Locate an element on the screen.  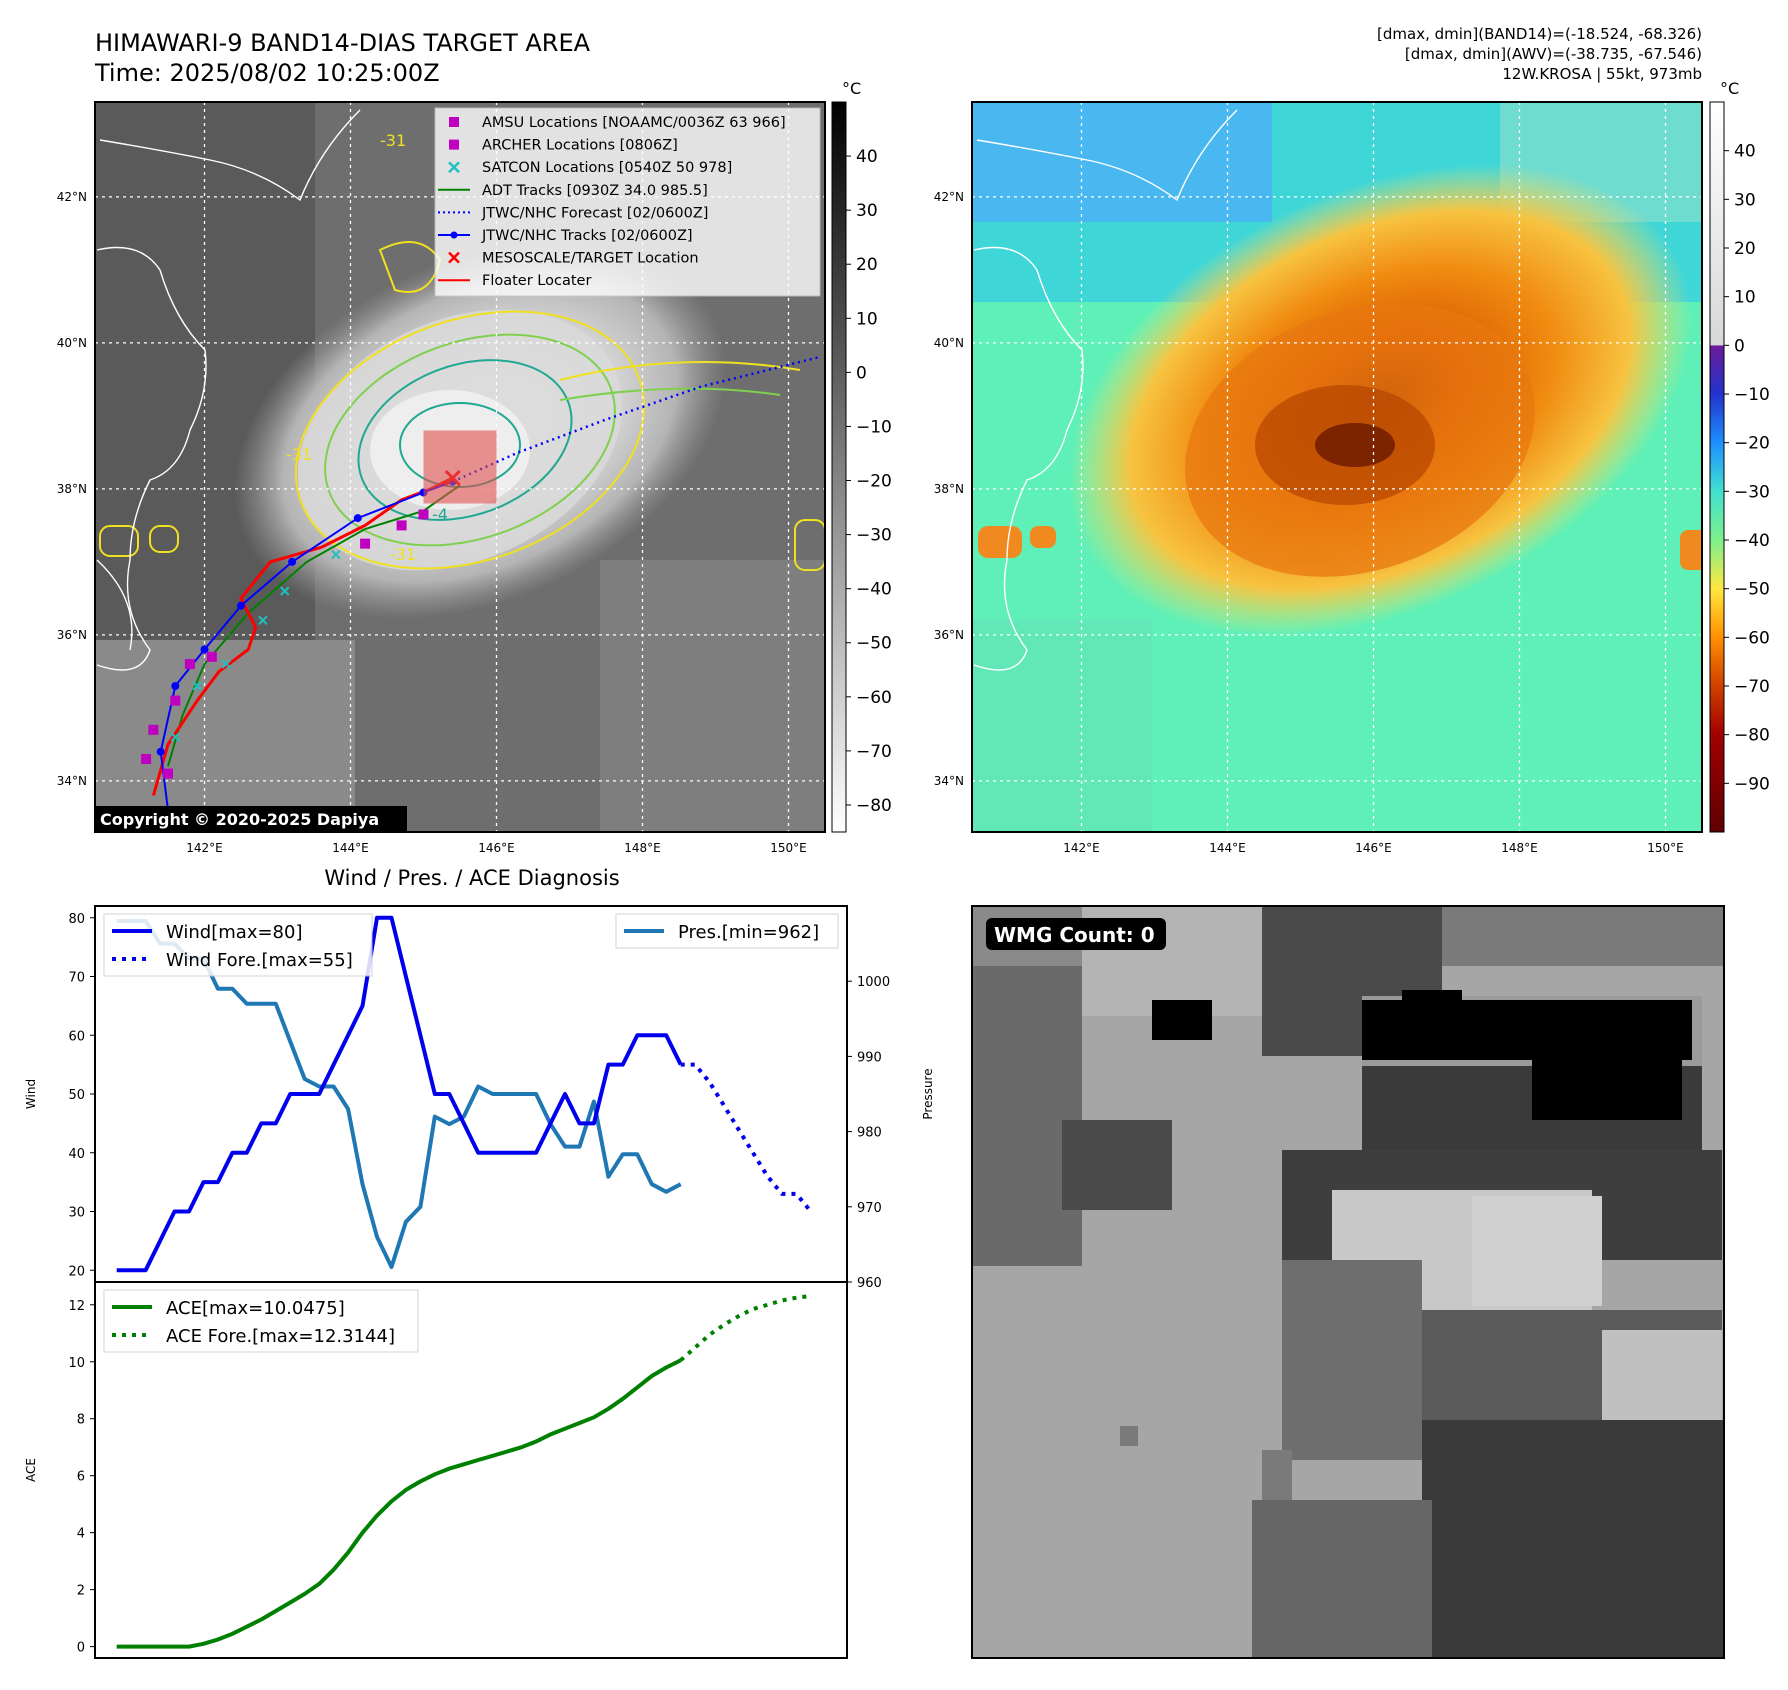
adt-track is located at coordinates (314, 625).